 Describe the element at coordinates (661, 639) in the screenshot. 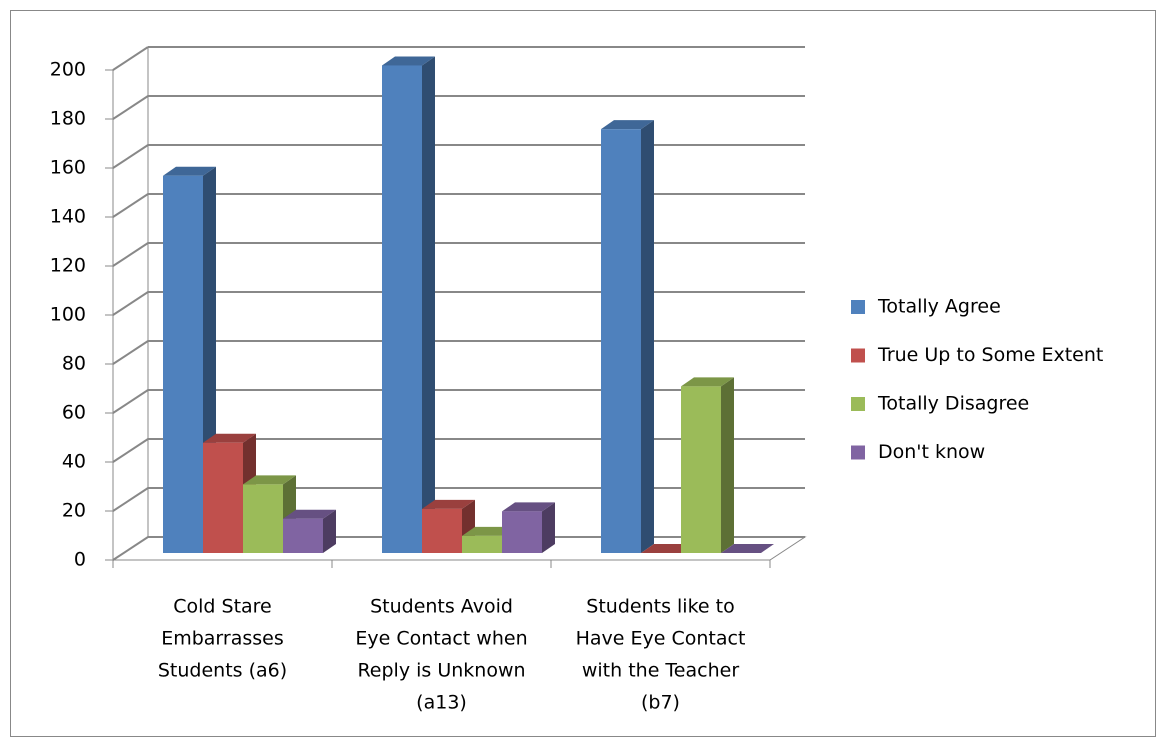

I see `x-tick-label: Have Eye Contact` at that location.